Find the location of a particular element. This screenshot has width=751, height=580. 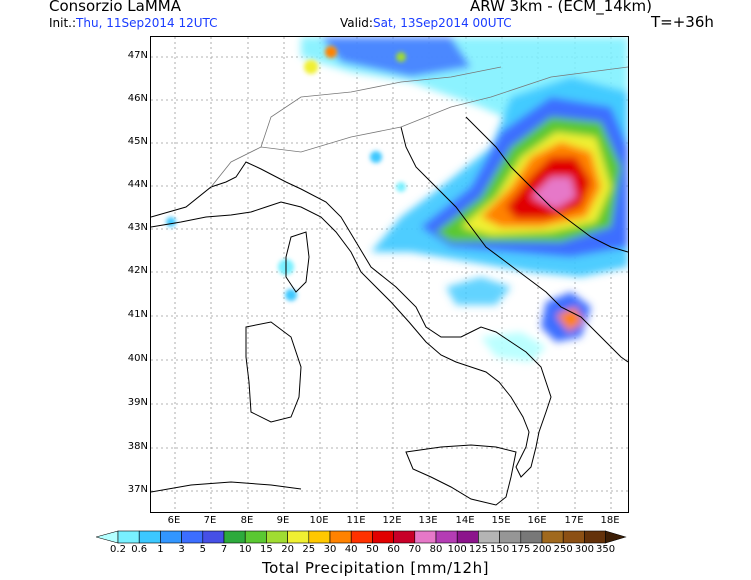

legend-title: Total Precipitation [mm/12h] is located at coordinates (375, 568).